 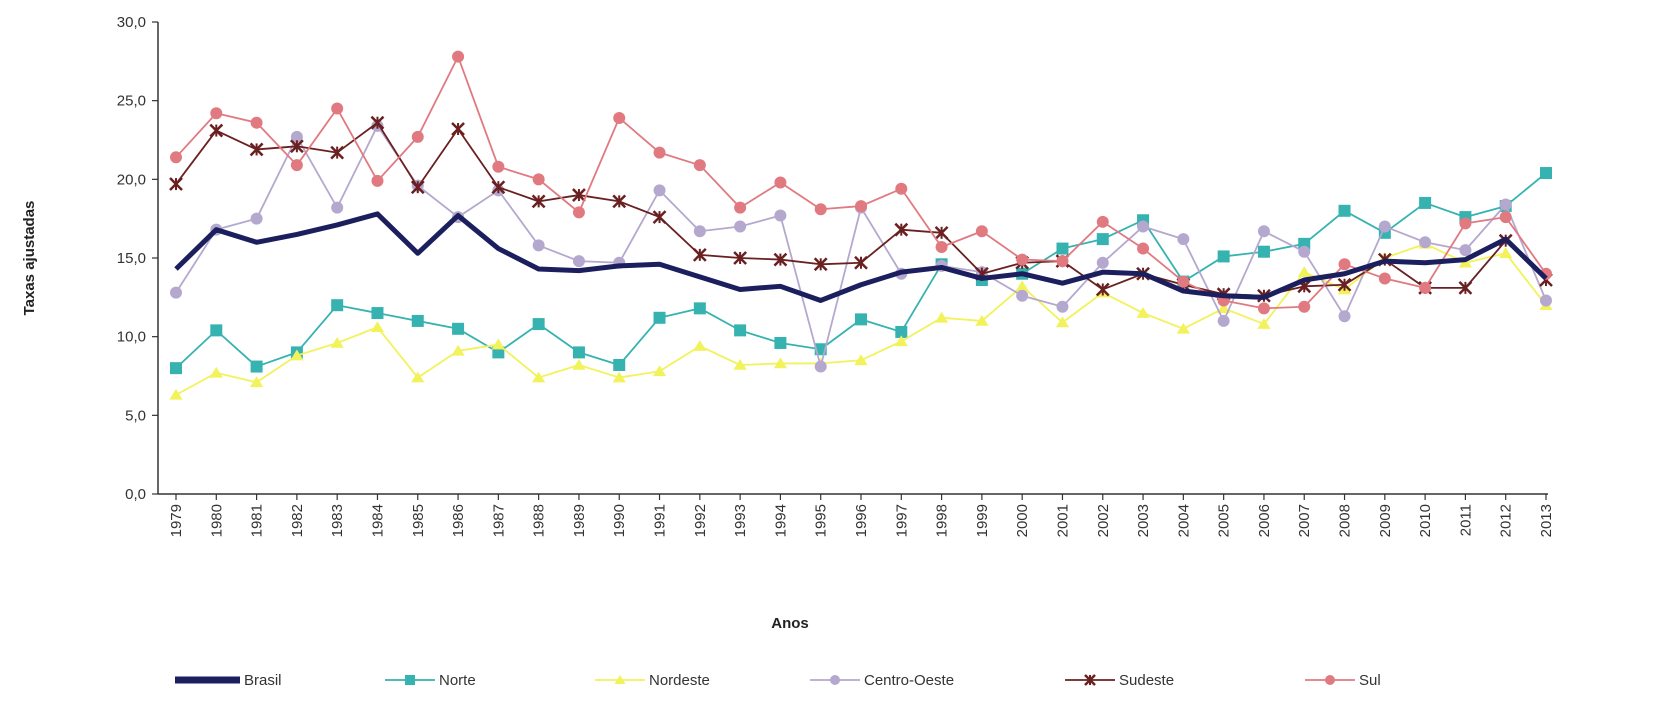 What do you see at coordinates (257, 520) in the screenshot?
I see `x-tick-label: 1981` at bounding box center [257, 520].